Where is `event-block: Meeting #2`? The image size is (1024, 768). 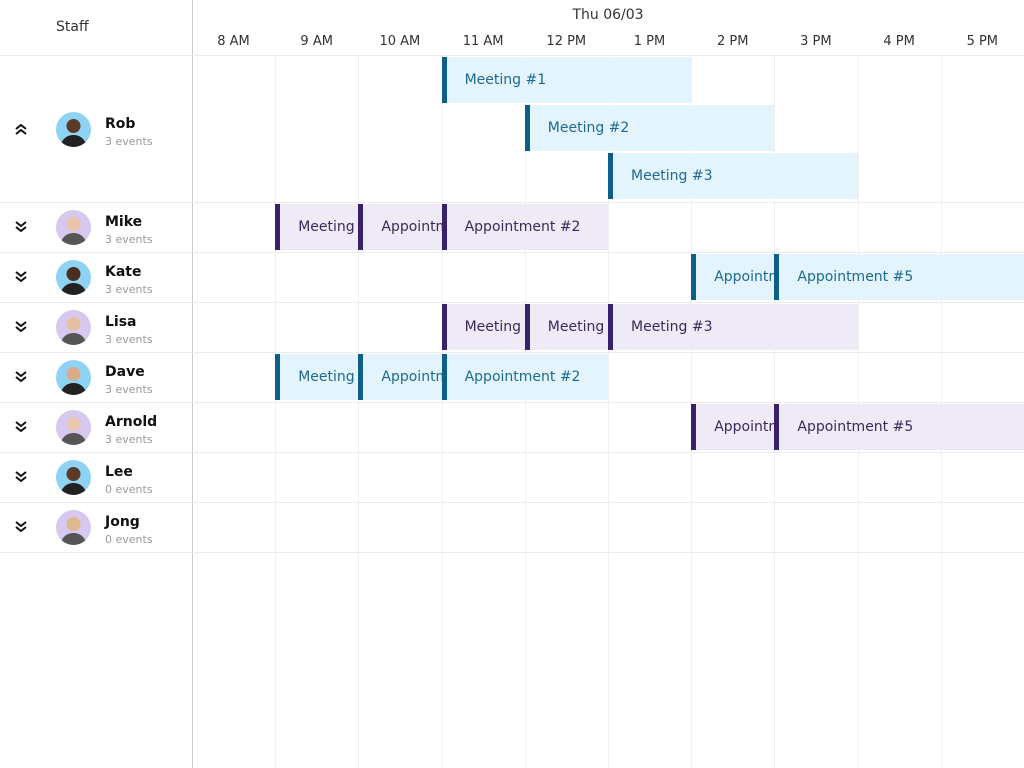
event-block: Meeting #2 is located at coordinates (649, 128).